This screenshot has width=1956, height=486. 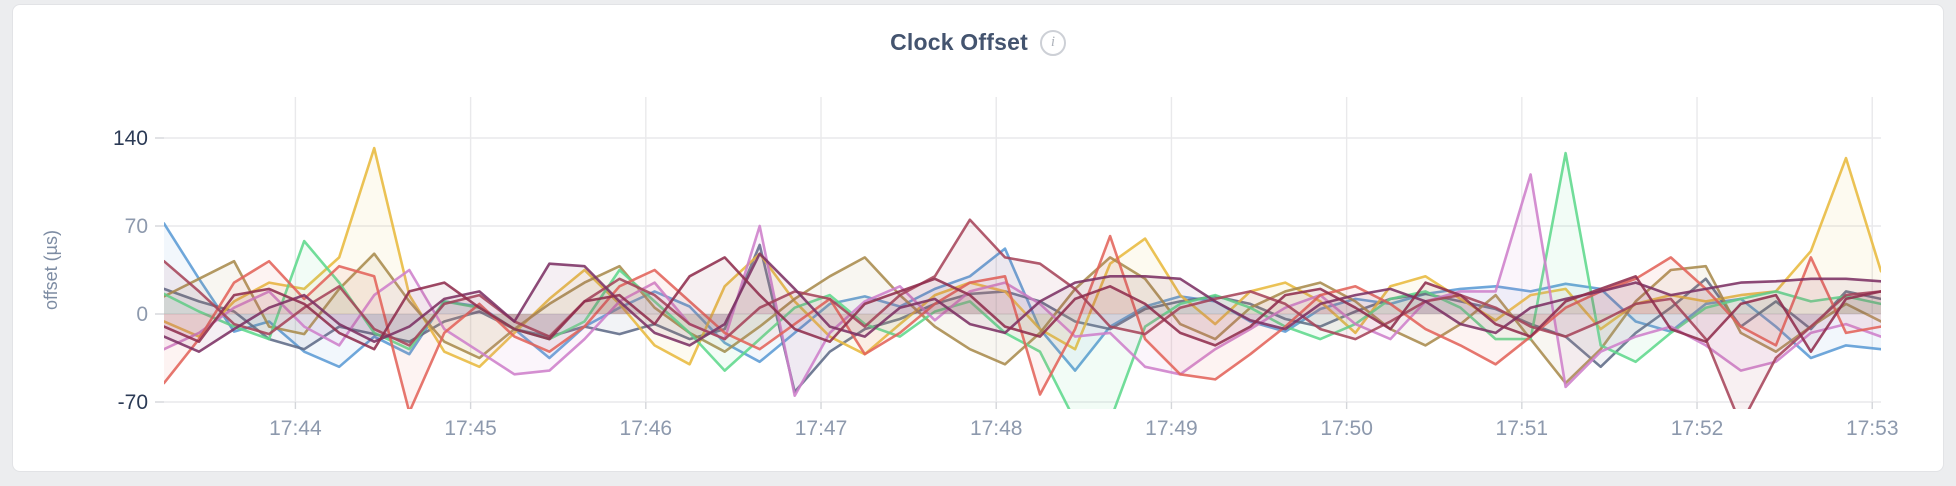 What do you see at coordinates (1052, 42) in the screenshot?
I see `info-icon: i` at bounding box center [1052, 42].